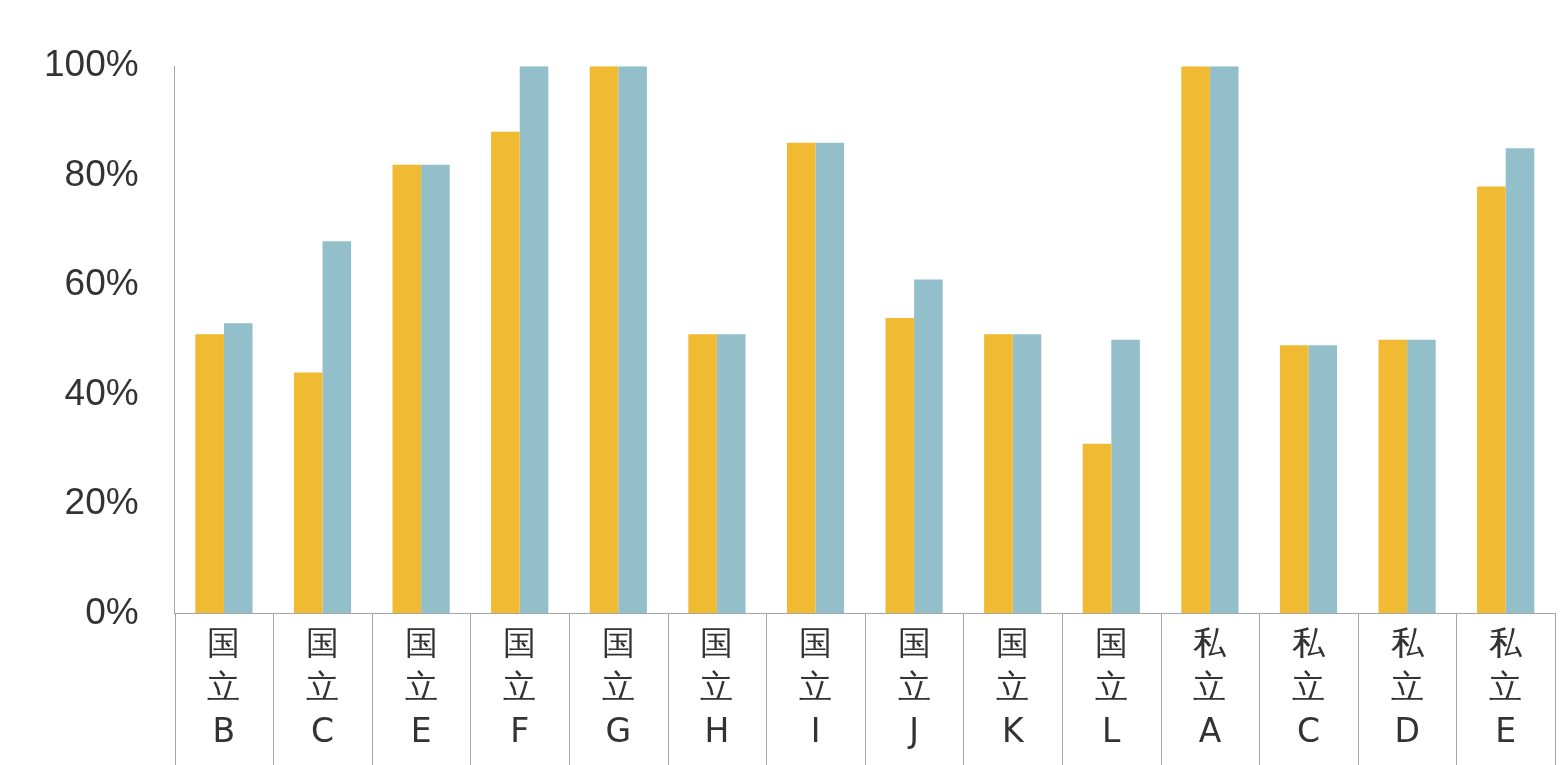  Describe the element at coordinates (101, 502) in the screenshot. I see `y-tick-label: 20%` at that location.